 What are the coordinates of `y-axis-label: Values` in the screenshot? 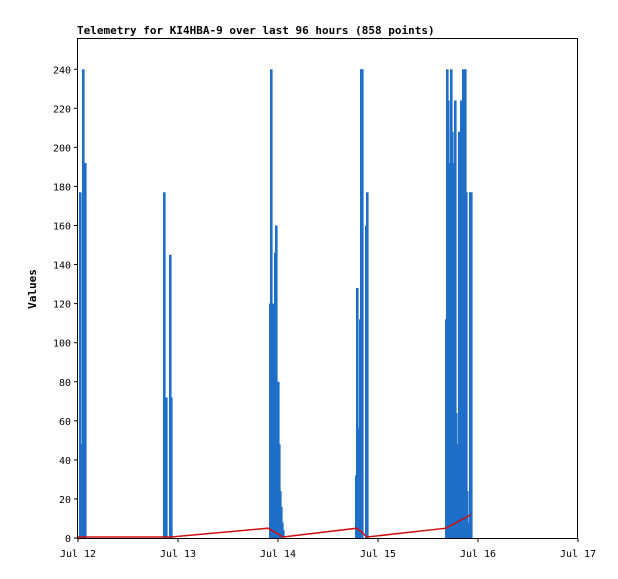 It's located at (32, 289).